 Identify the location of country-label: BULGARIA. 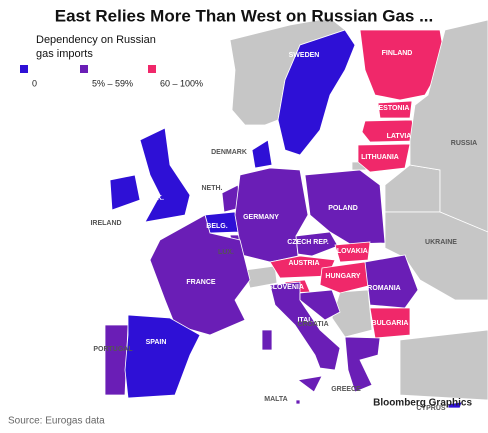
(390, 323).